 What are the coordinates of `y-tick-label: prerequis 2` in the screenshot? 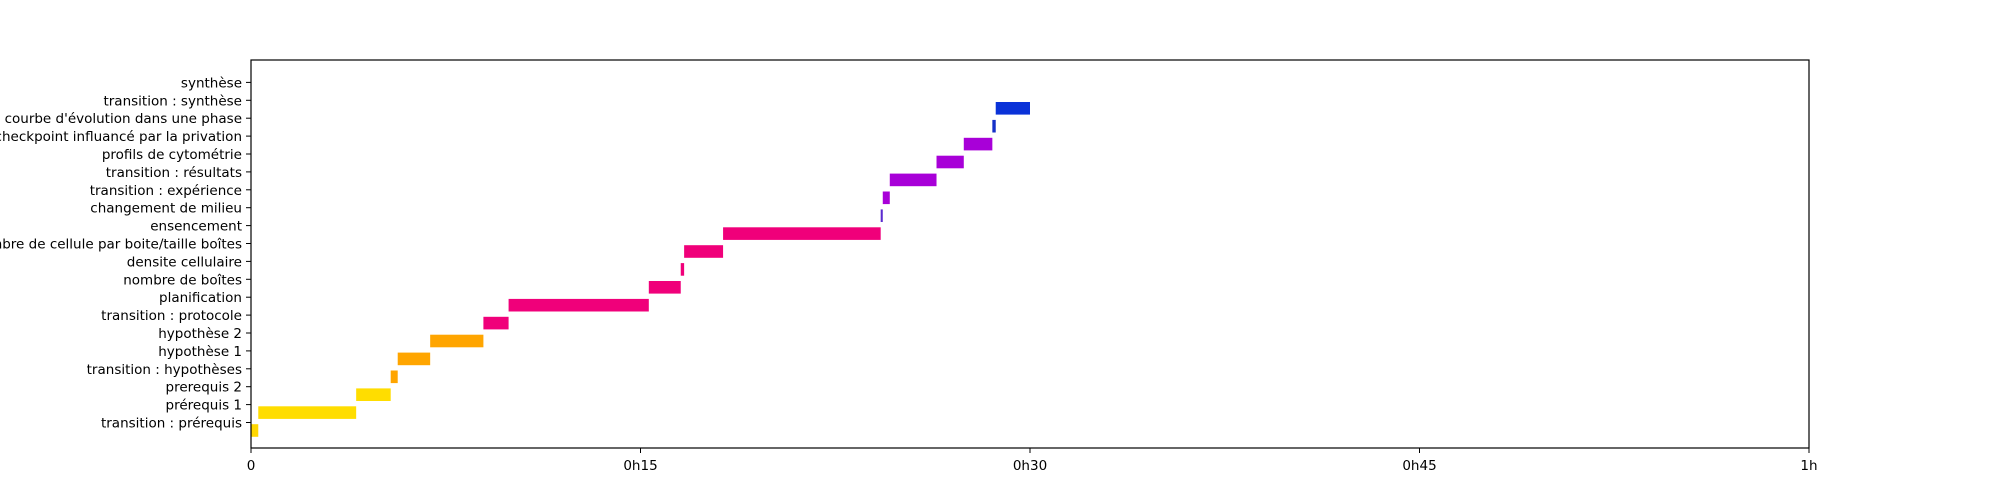 It's located at (204, 388).